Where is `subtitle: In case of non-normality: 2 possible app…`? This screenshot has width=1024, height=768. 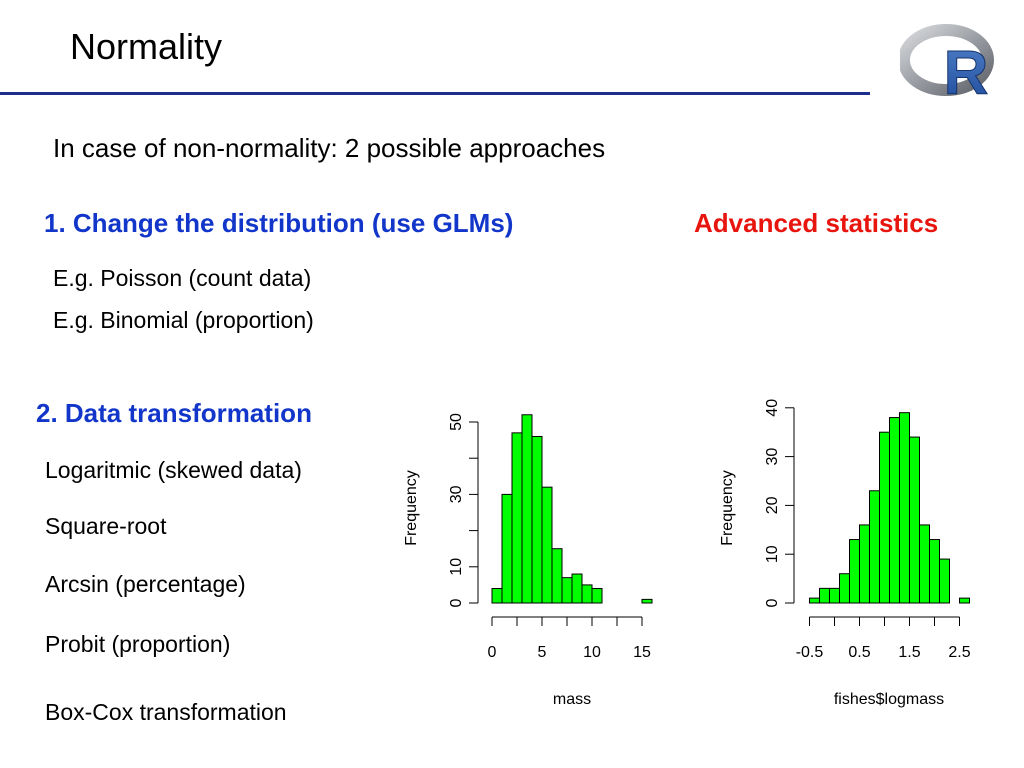
subtitle: In case of non-normality: 2 possible app… is located at coordinates (329, 148).